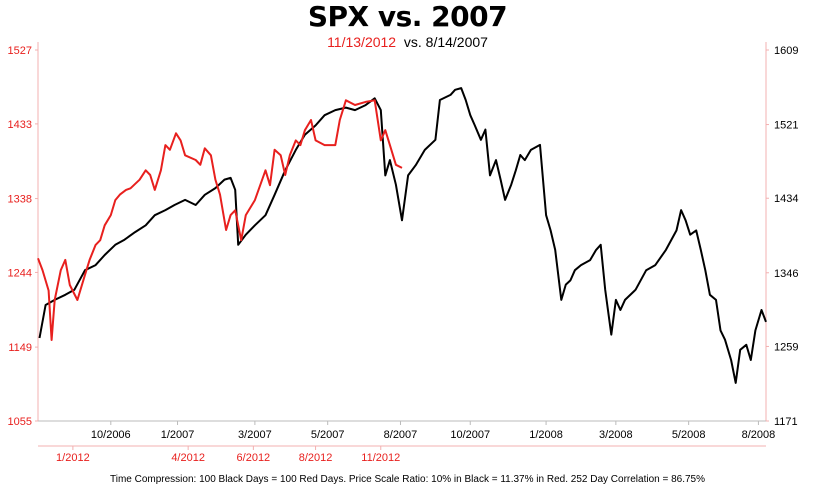  I want to click on left-tick-label: 1433, so click(20, 125).